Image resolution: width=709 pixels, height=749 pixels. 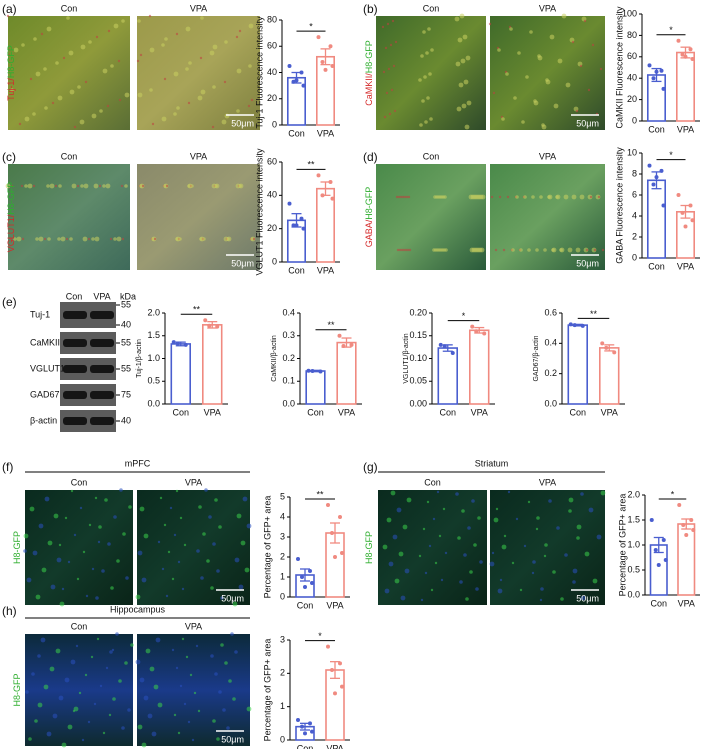 What do you see at coordinates (418, 358) in the screenshot?
I see `y-tick-label: 0.10` at bounding box center [418, 358].